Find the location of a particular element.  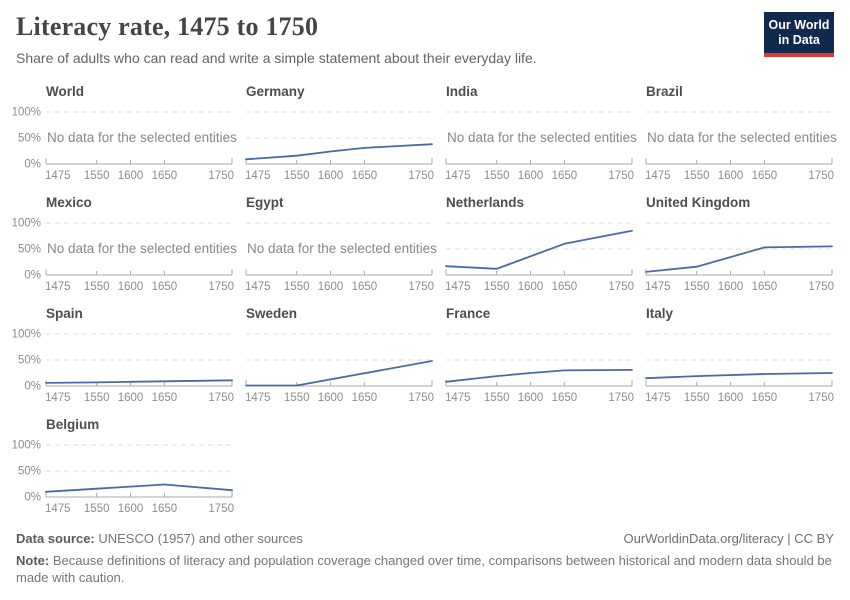

note-label: Note: is located at coordinates (33, 560).